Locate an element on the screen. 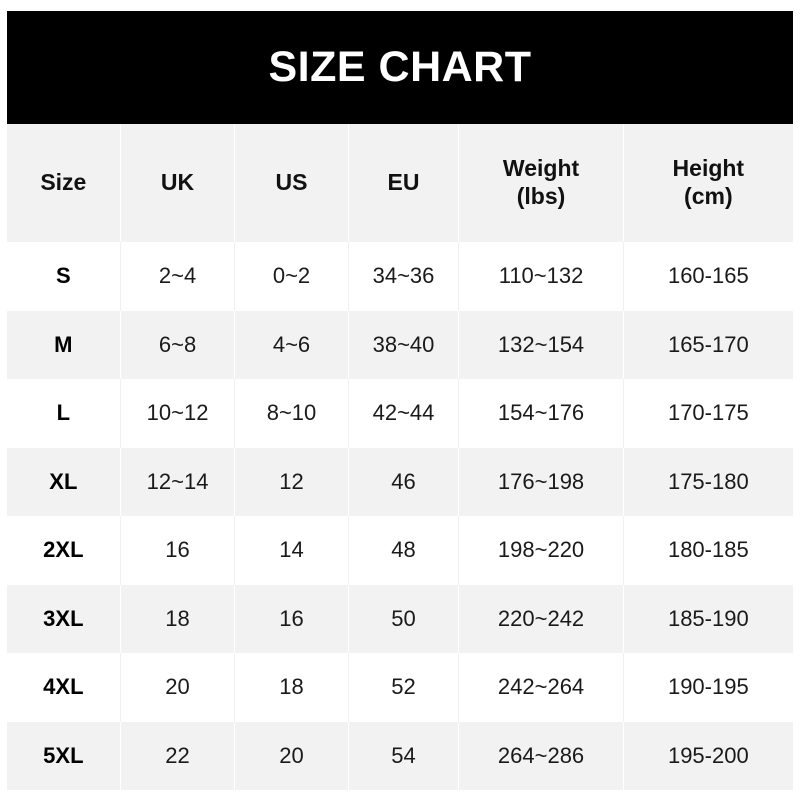 The image size is (800, 800). table-row: 5XL 22 20 54 264~286 195-200 is located at coordinates (400, 755).